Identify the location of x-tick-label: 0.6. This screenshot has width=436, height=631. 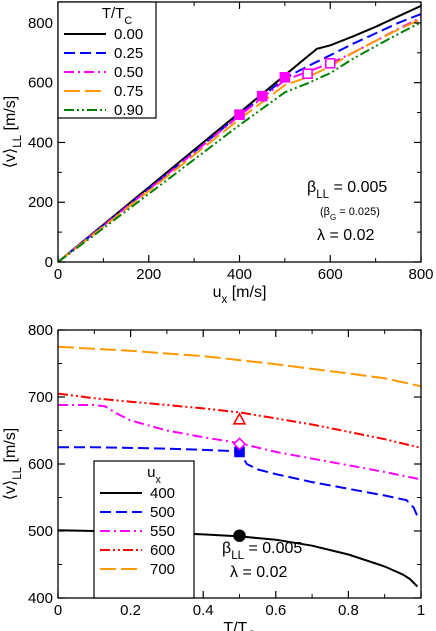
(275, 610).